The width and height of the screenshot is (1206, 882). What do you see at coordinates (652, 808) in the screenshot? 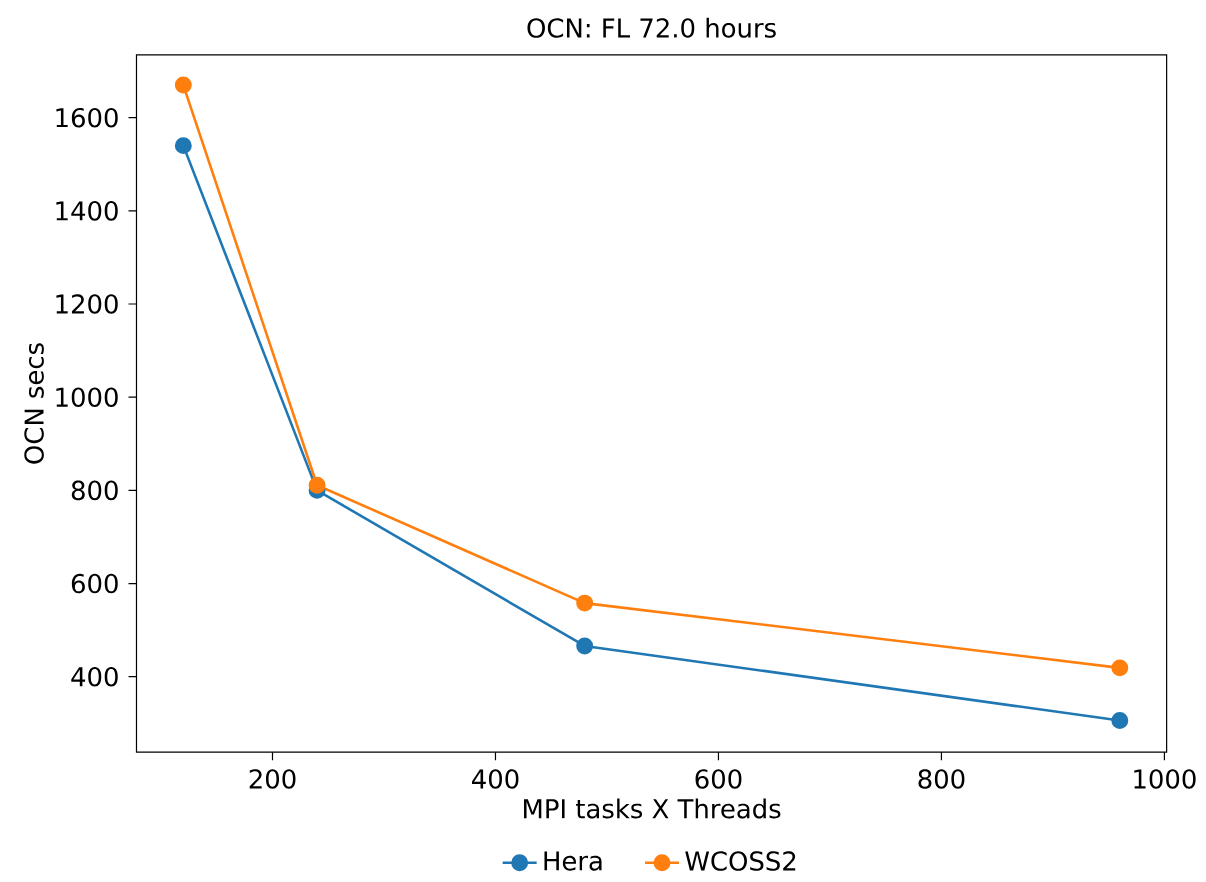
I see `x-axis-title: MPI tasks X Threads` at bounding box center [652, 808].